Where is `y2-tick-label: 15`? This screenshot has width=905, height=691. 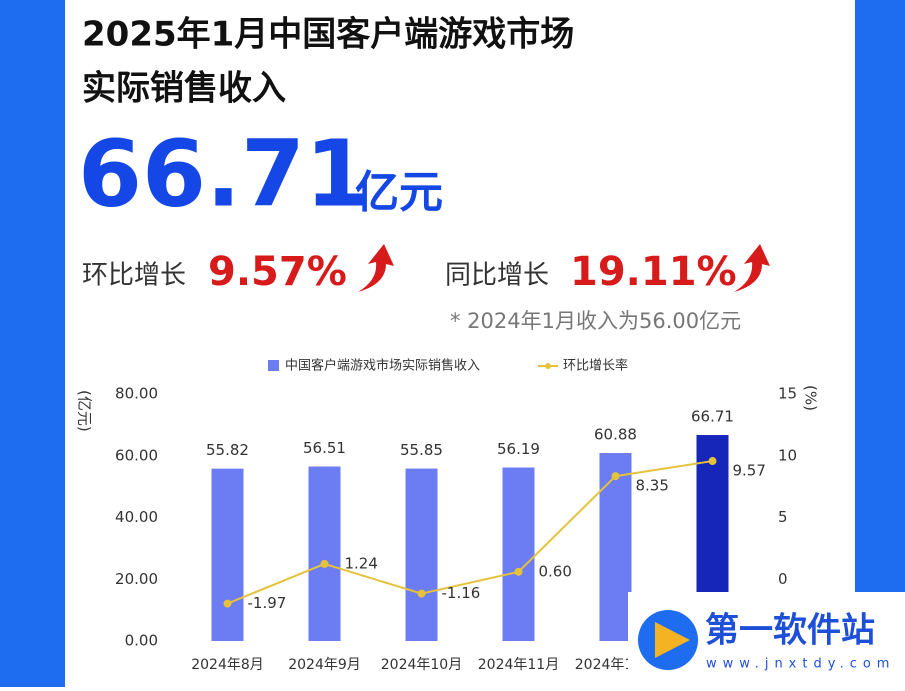
y2-tick-label: 15 is located at coordinates (787, 394).